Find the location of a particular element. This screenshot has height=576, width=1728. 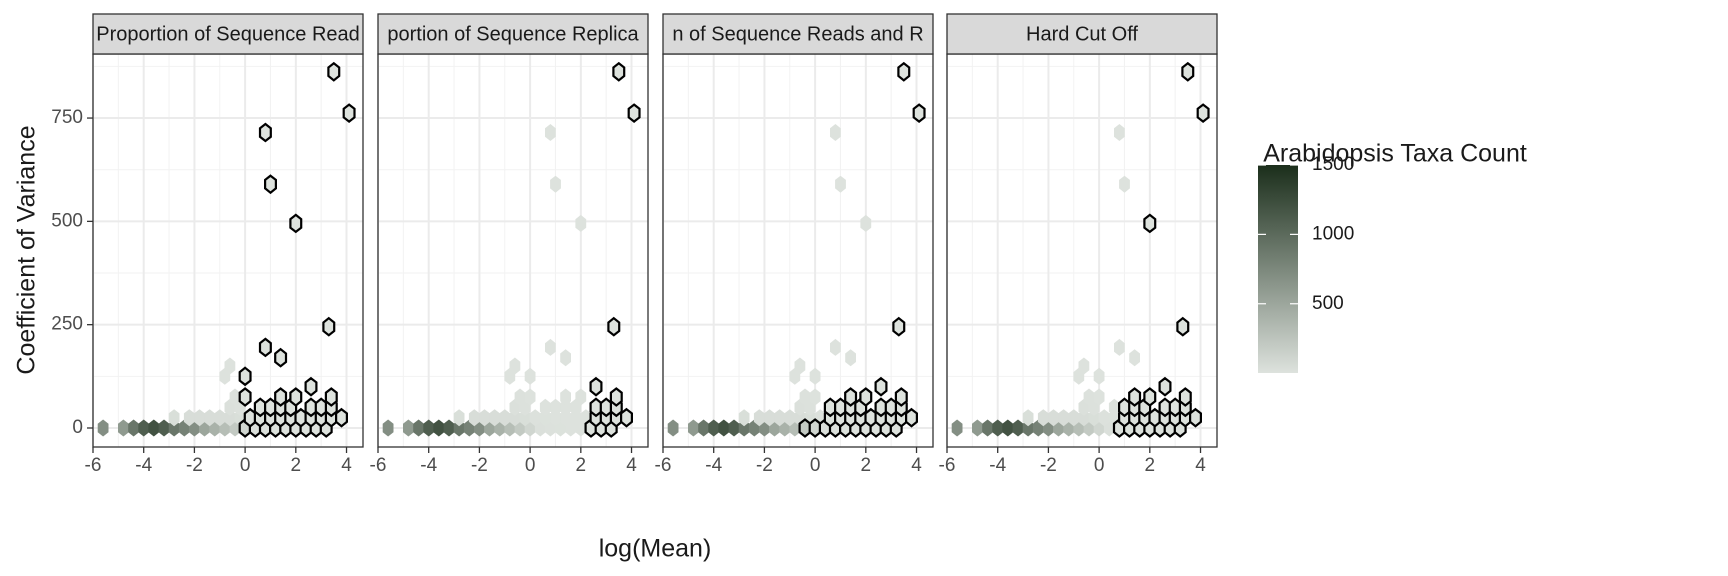

facet-panel: n of Sequence Reads and R -6 -4 -2 0 2 4 is located at coordinates (794, 244).